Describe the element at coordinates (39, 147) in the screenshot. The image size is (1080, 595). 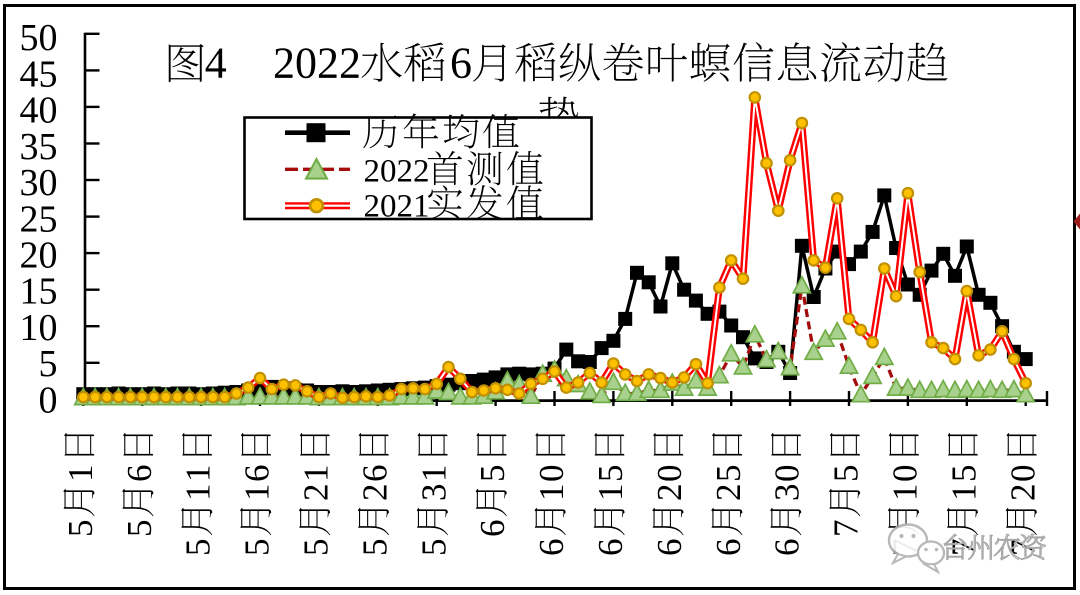
I see `svg-text: 35` at that location.